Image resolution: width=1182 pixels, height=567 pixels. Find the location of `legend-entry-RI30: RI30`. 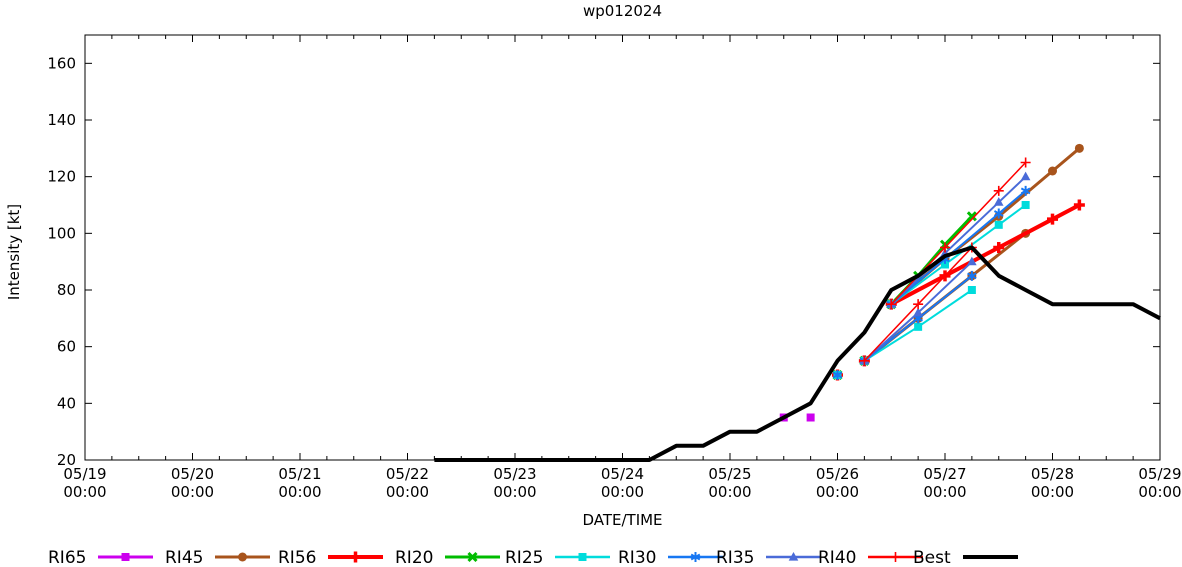

legend-entry-RI30: RI30 is located at coordinates (670, 557).